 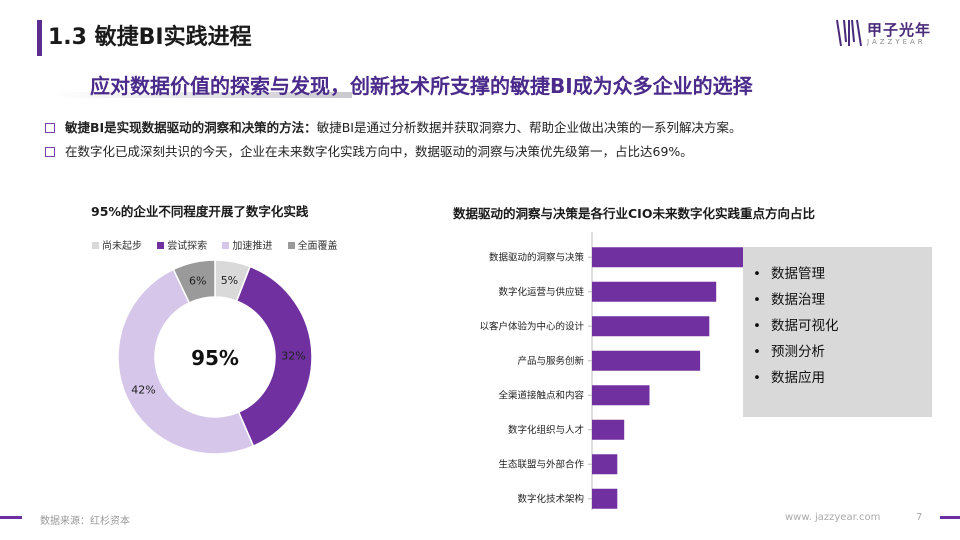 What do you see at coordinates (293, 356) in the screenshot?
I see `donut-slice-label: 32%` at bounding box center [293, 356].